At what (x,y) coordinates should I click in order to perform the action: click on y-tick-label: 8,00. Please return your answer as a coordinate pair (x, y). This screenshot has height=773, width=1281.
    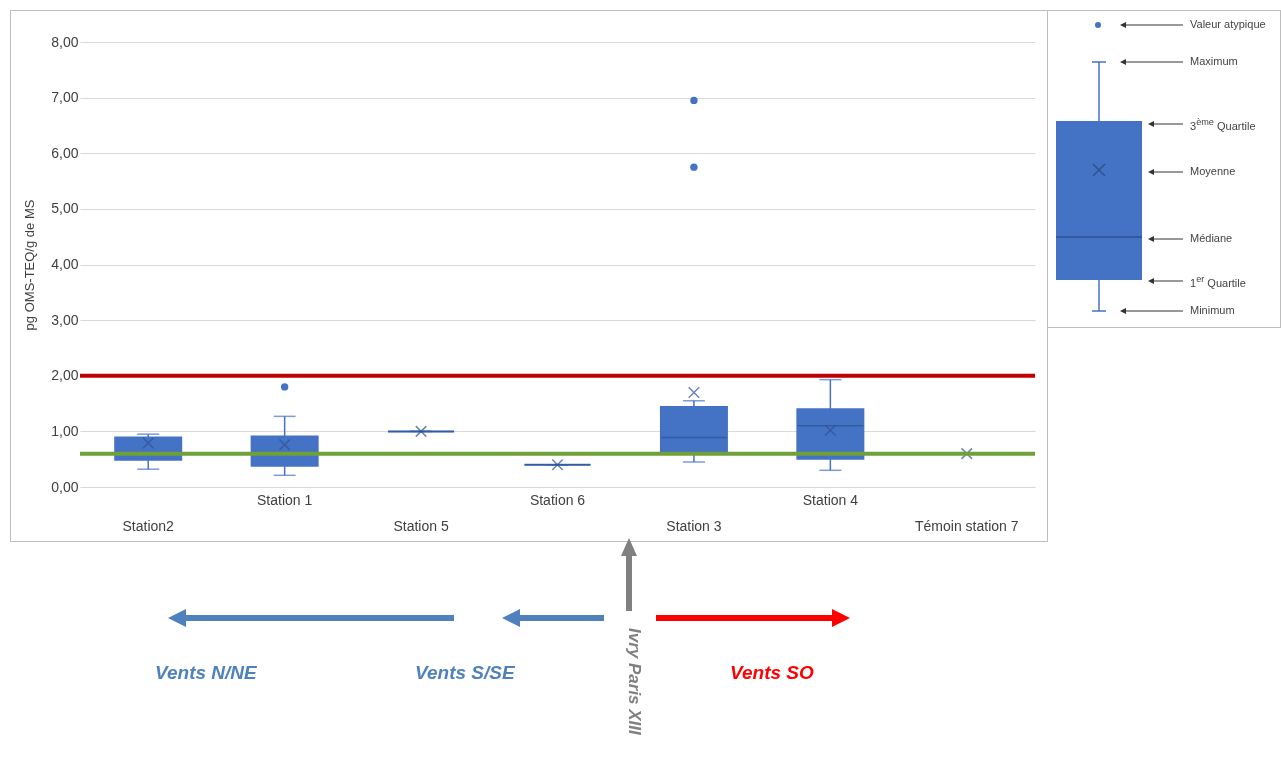
    Looking at the image, I should click on (65, 41).